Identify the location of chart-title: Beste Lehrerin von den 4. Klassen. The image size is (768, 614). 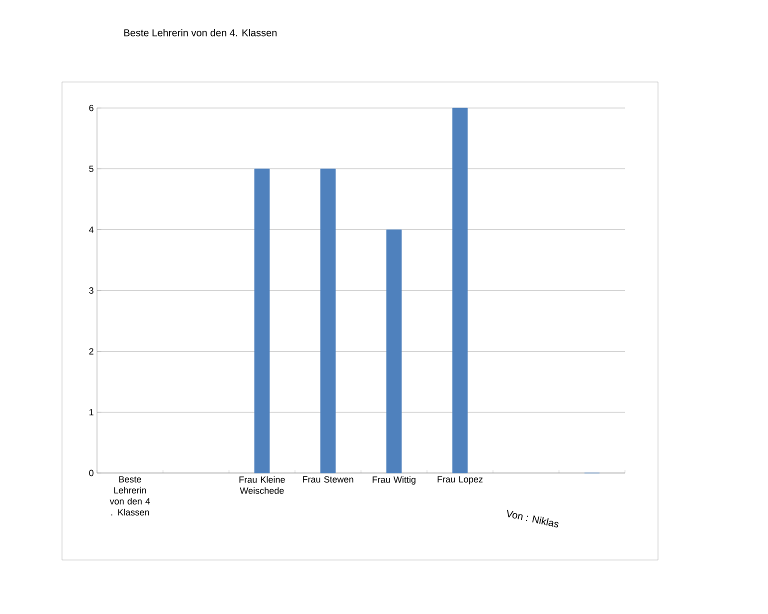
(200, 32).